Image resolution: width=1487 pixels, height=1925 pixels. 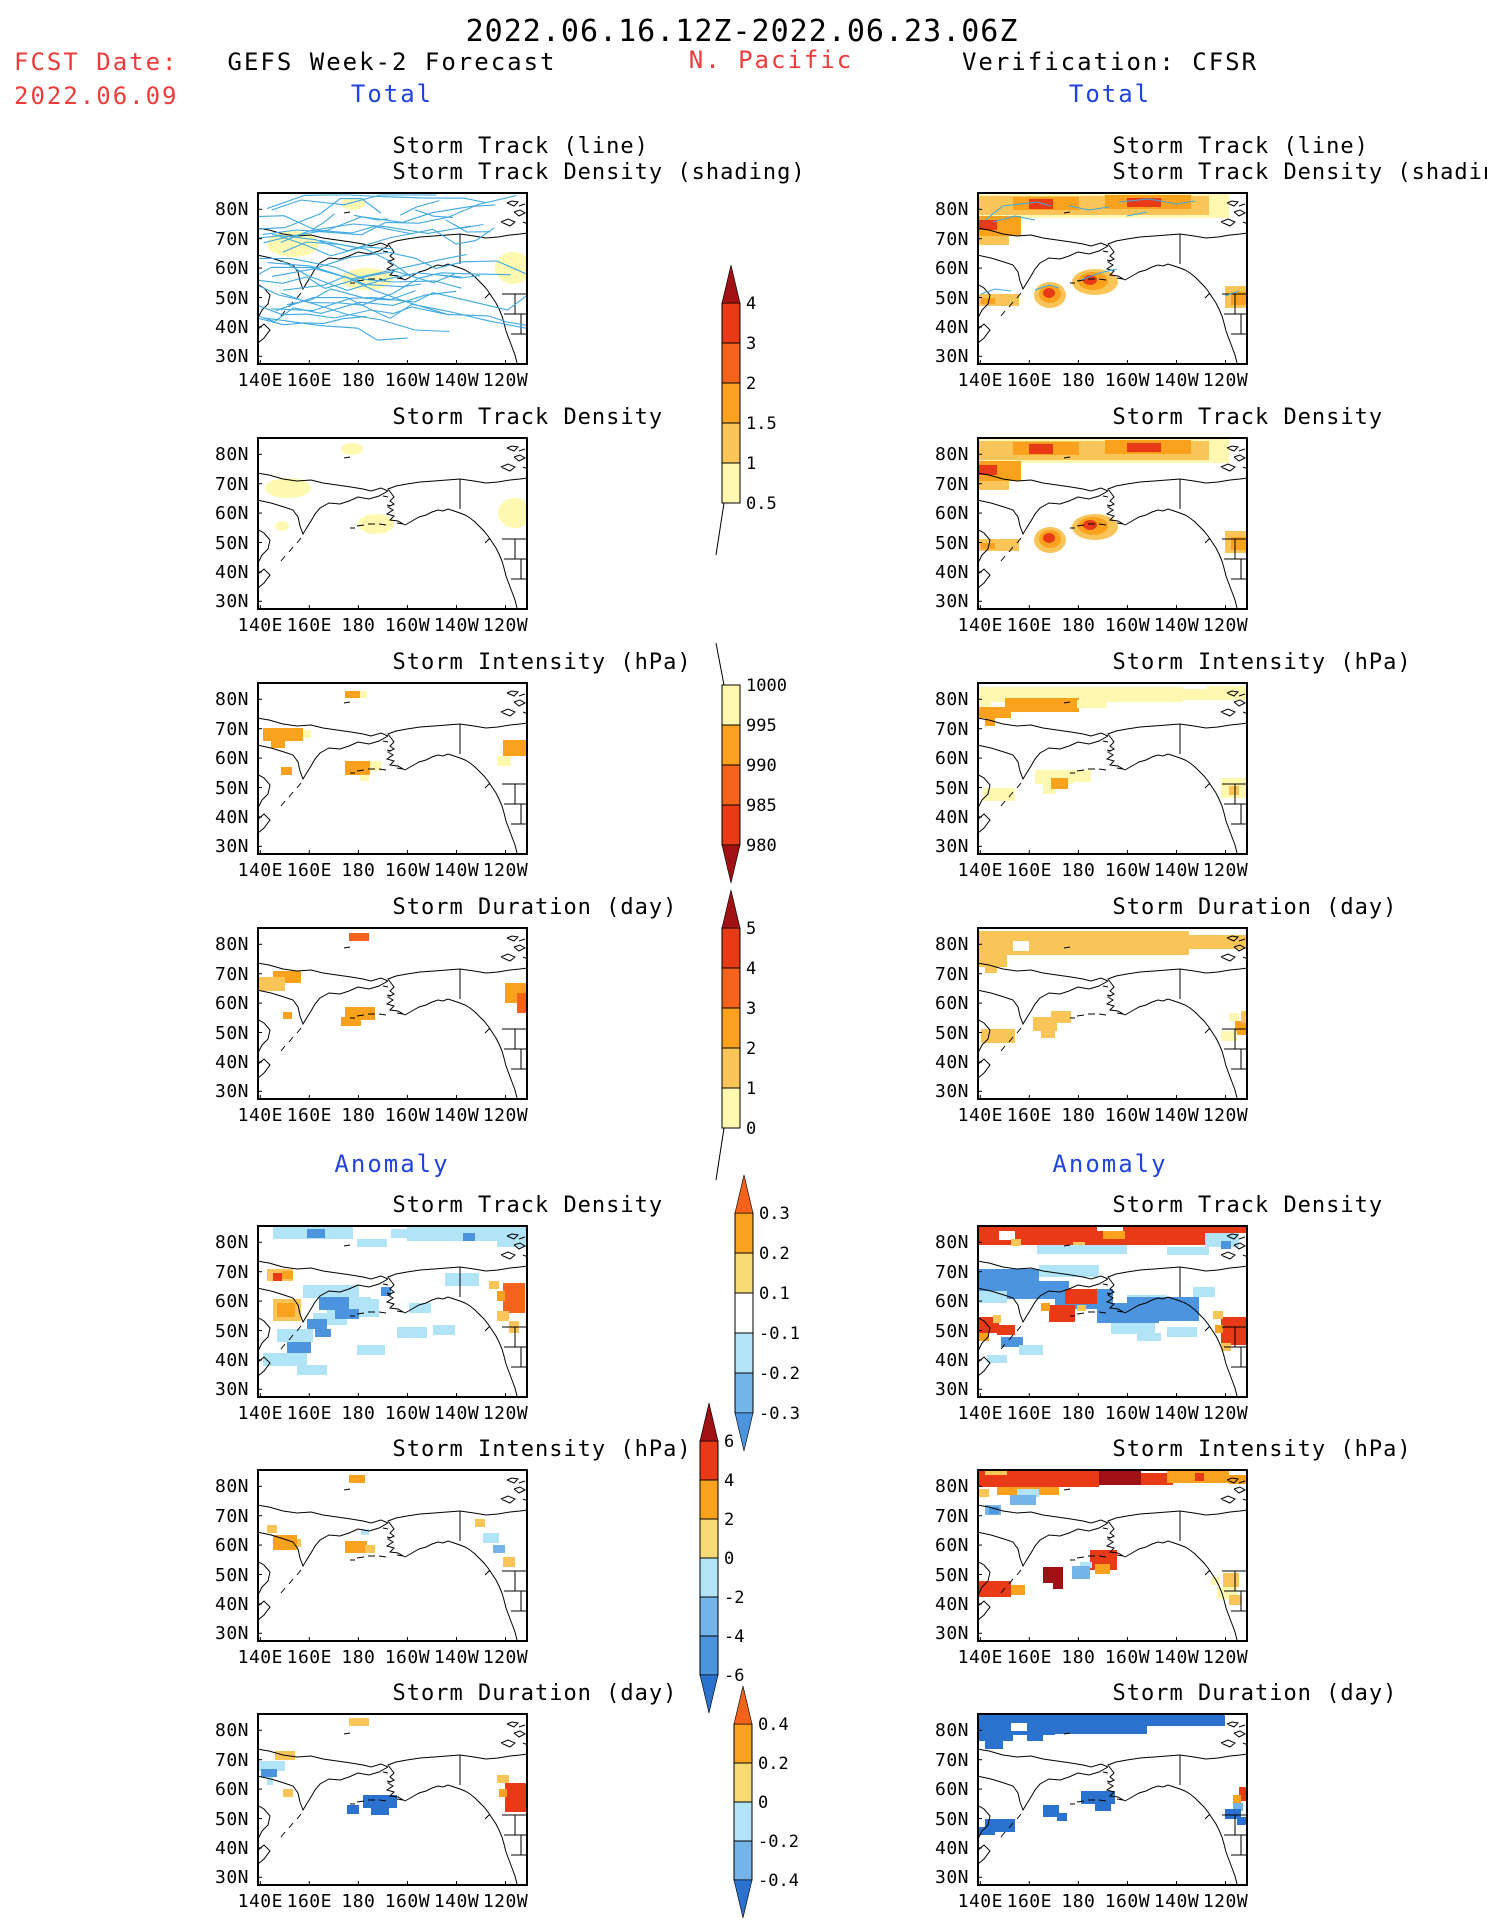 What do you see at coordinates (767, 1313) in the screenshot?
I see `colorbar-density-anomaly: 0.3 0.2 0.1 -0.1 -0.2 -0.3` at bounding box center [767, 1313].